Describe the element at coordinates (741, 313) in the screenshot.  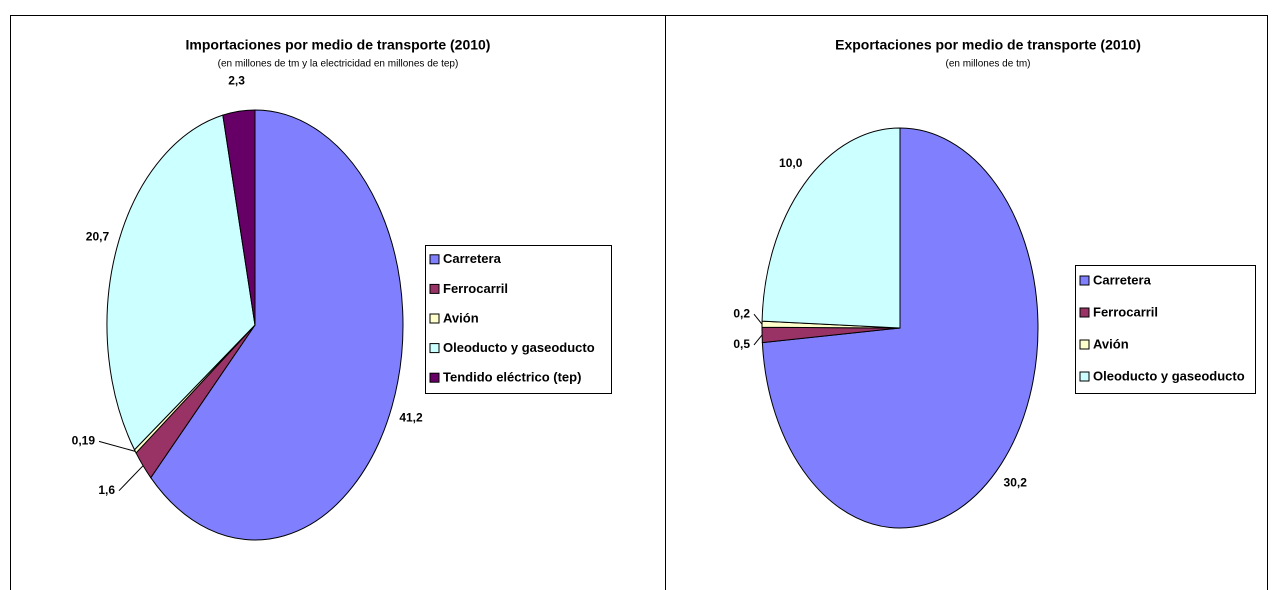
I see `data-label: 0,2` at that location.